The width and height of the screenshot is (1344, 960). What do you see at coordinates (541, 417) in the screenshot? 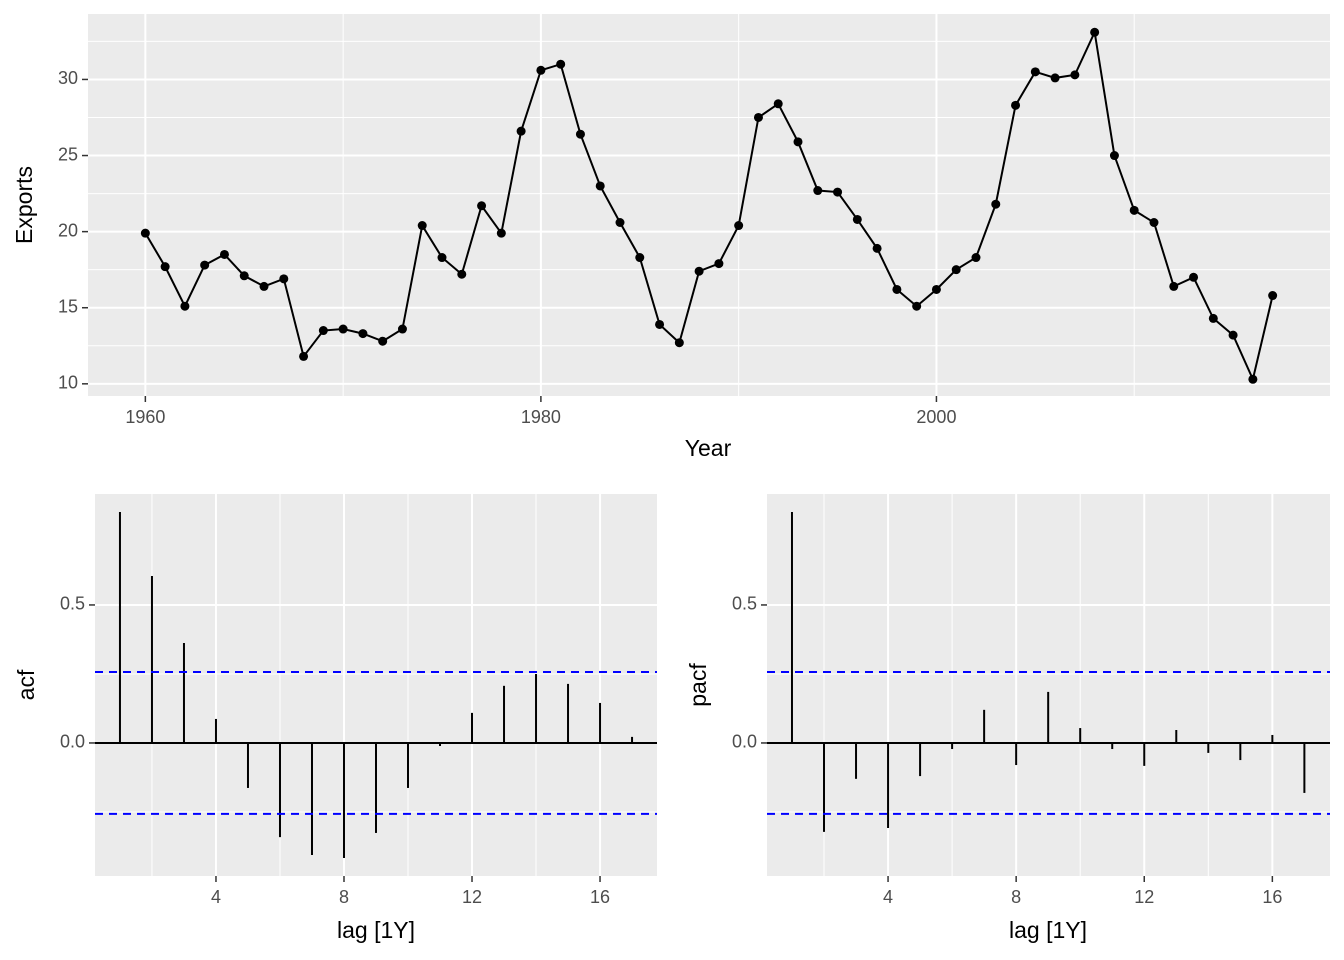
I see `x-tick-label: 1980` at bounding box center [541, 417].